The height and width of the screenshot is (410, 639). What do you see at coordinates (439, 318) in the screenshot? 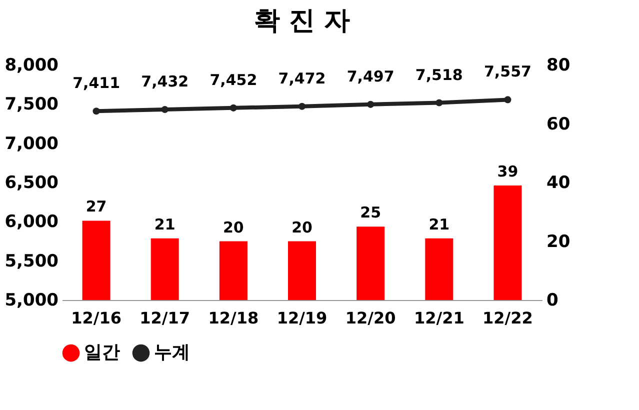
I see `x-tick-label: 12/21` at bounding box center [439, 318].